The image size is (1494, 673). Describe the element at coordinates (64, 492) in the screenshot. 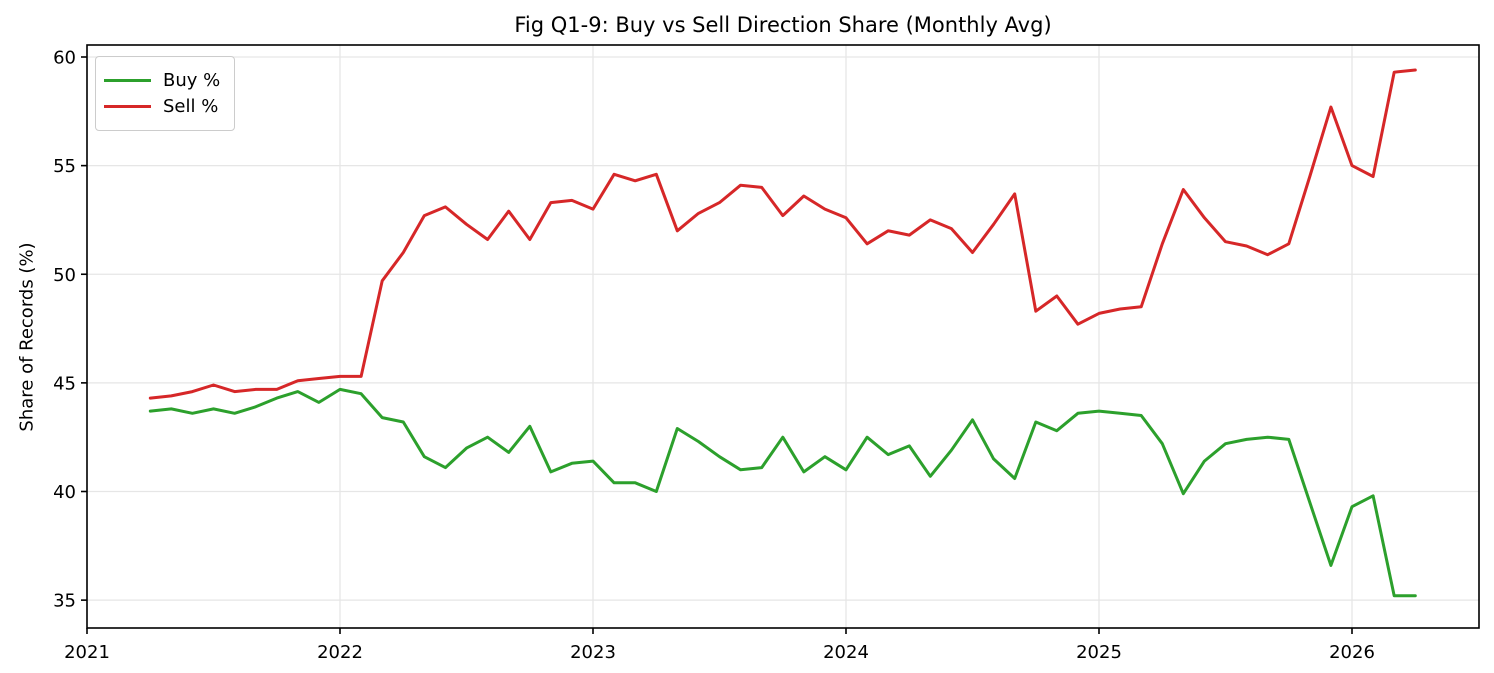

I see `y-tick-label: 40` at that location.